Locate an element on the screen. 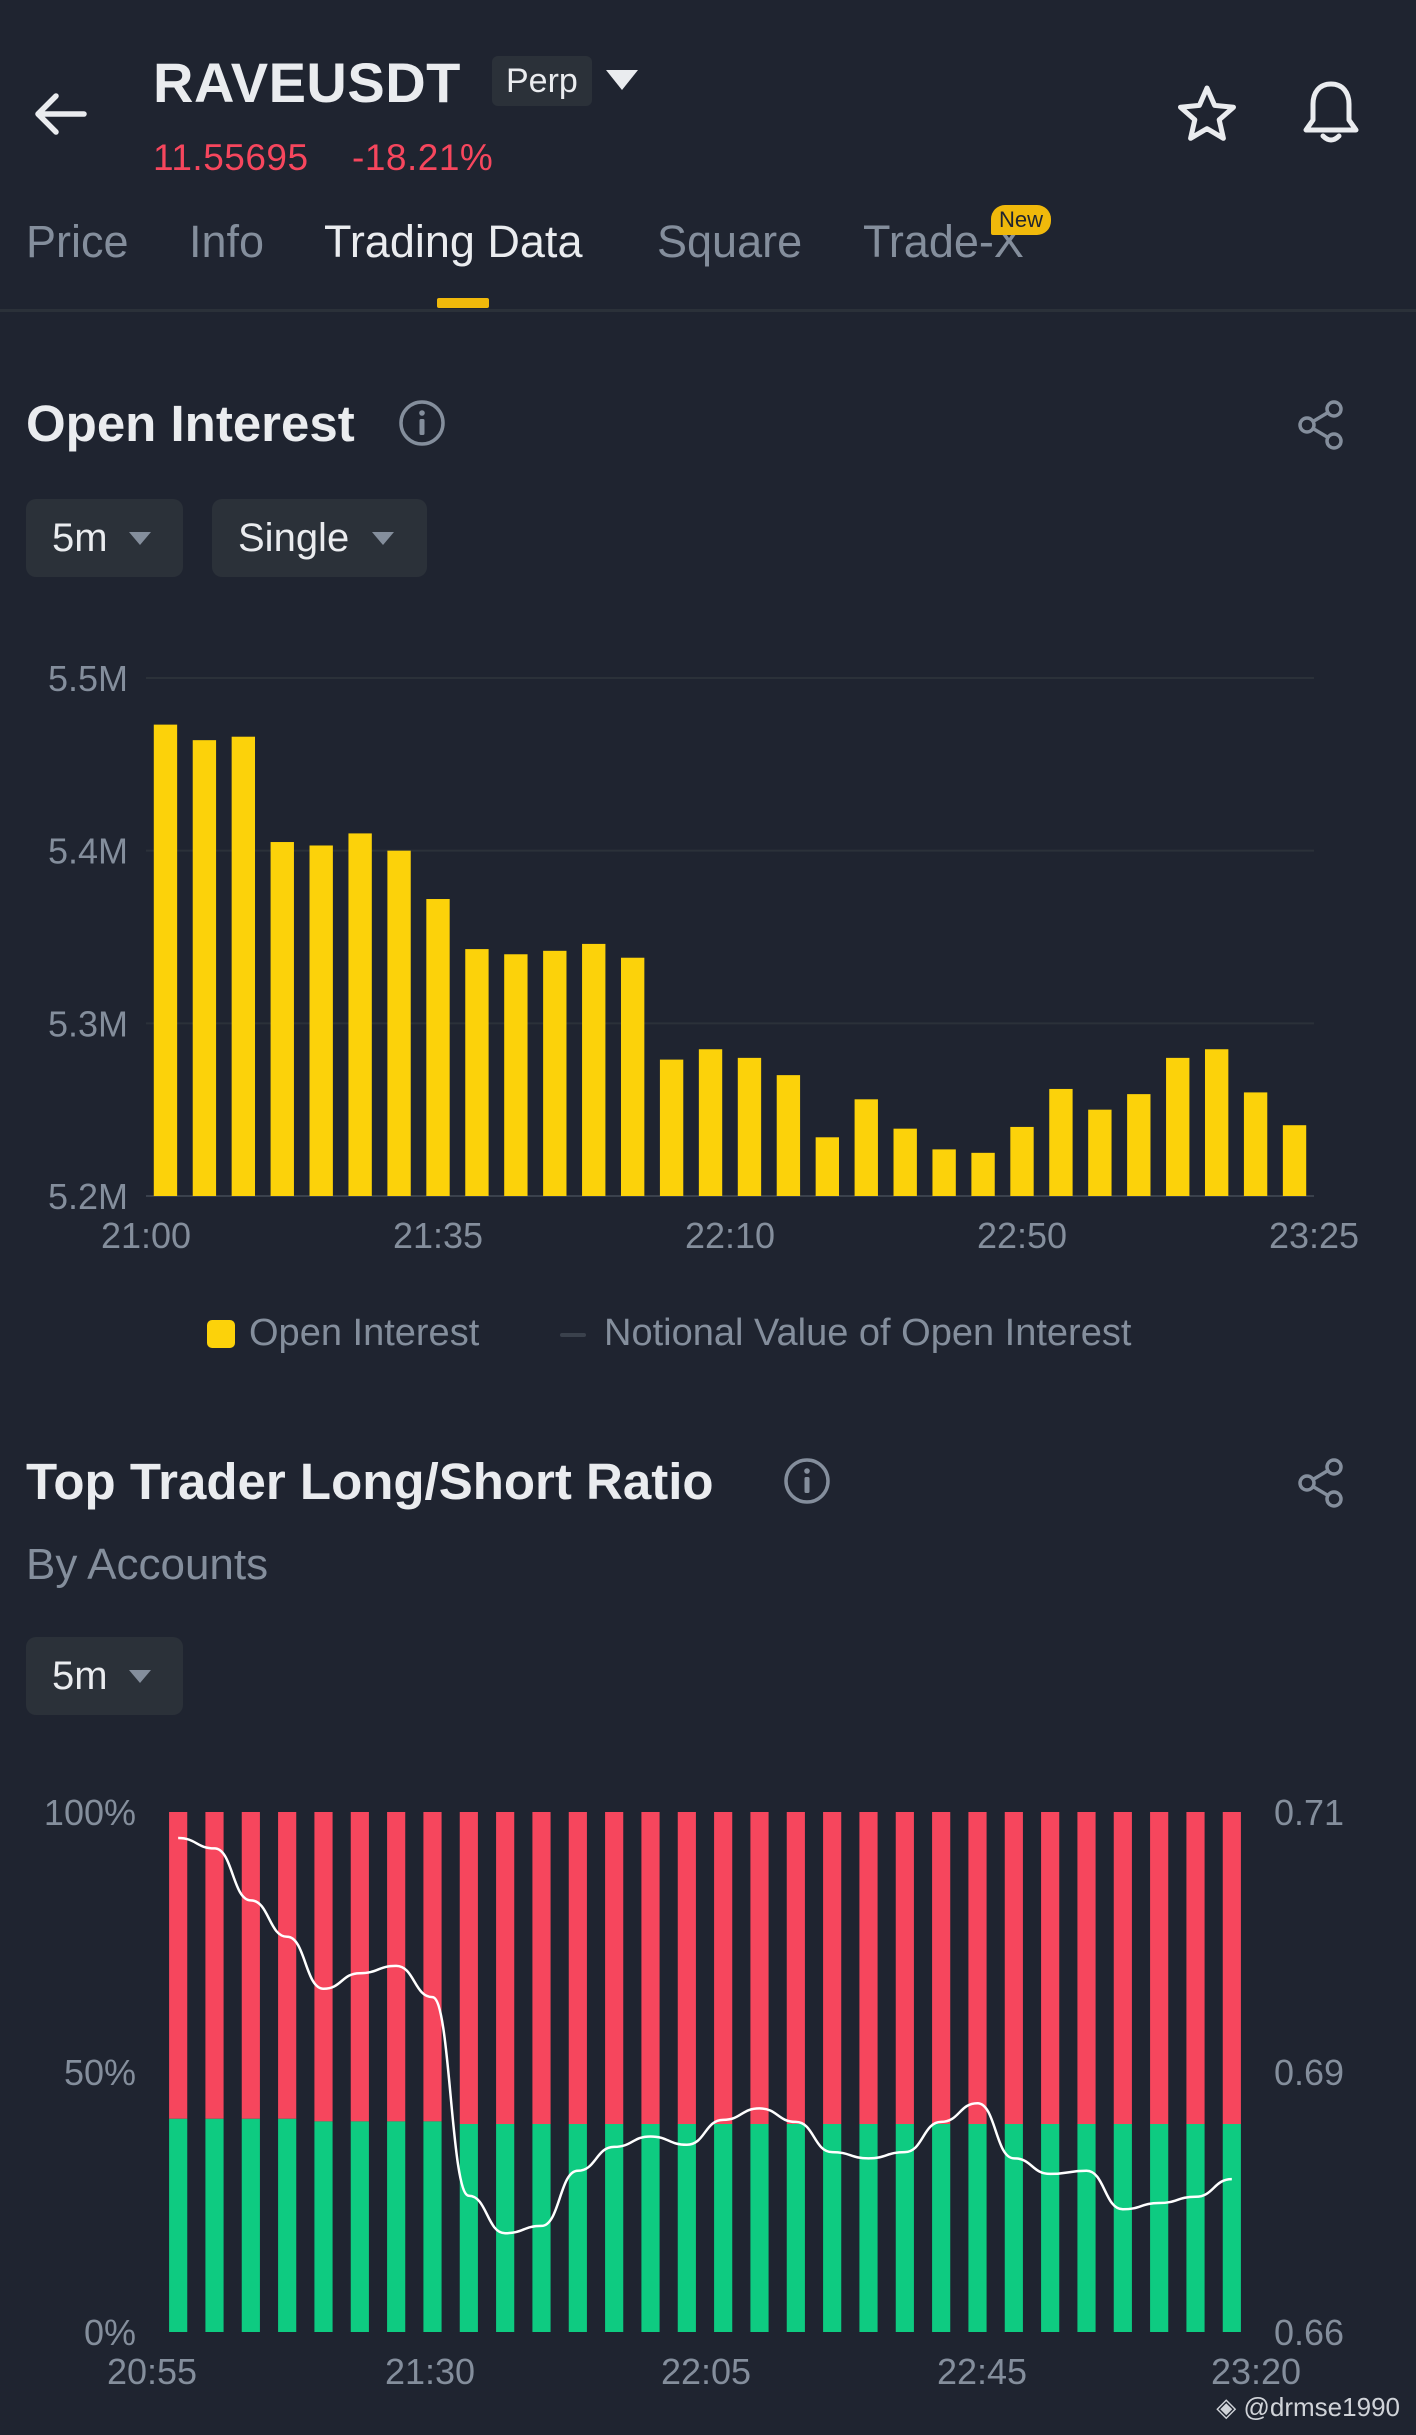 The height and width of the screenshot is (2435, 1416). favorite-star-button is located at coordinates (1207, 114).